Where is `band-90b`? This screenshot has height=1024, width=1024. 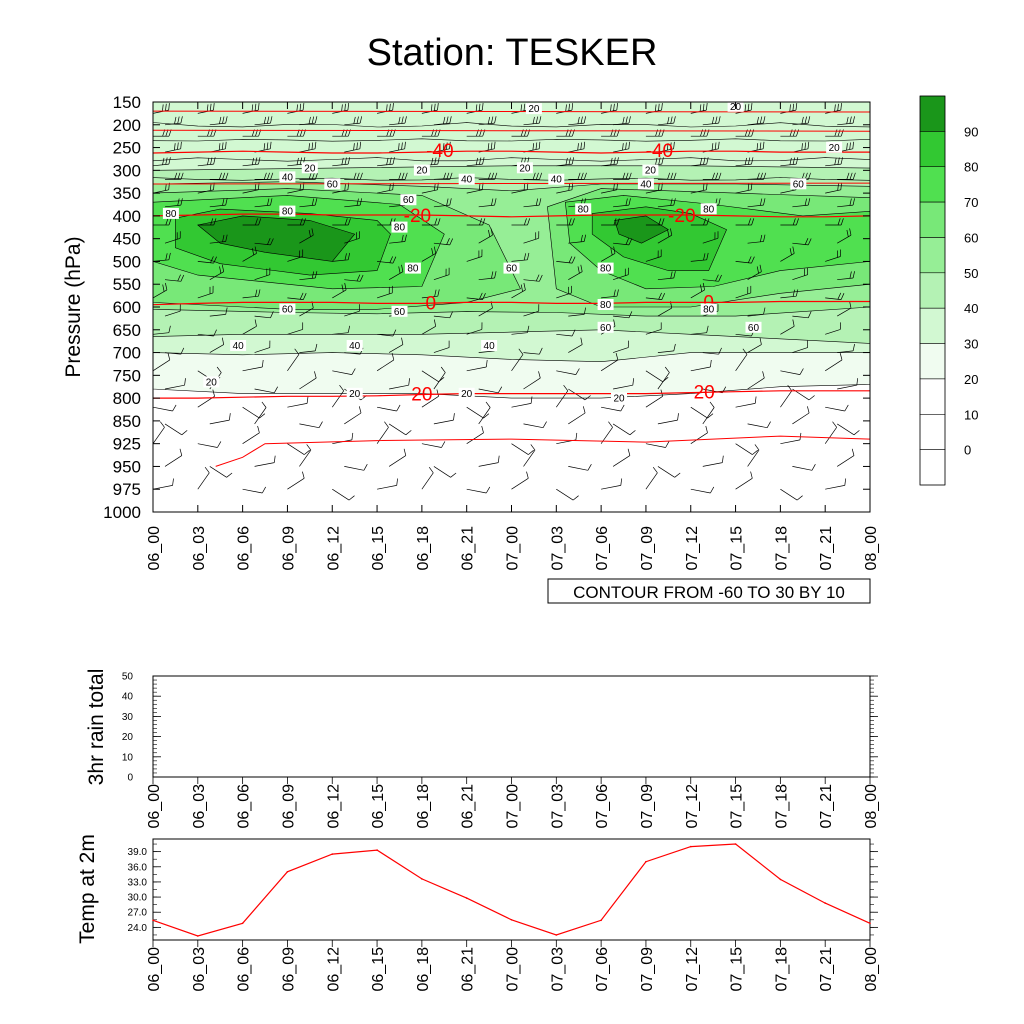
band-90b is located at coordinates (641, 229).